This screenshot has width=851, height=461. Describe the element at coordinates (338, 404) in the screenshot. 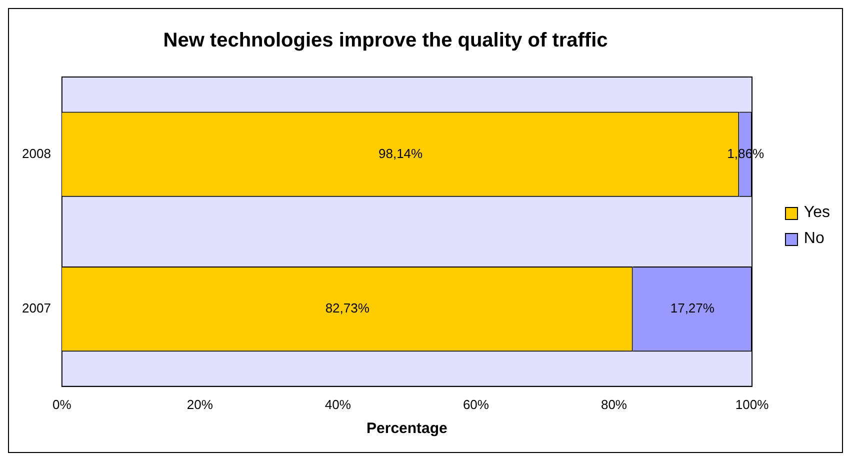

I see `x-tick-label: 40%` at that location.